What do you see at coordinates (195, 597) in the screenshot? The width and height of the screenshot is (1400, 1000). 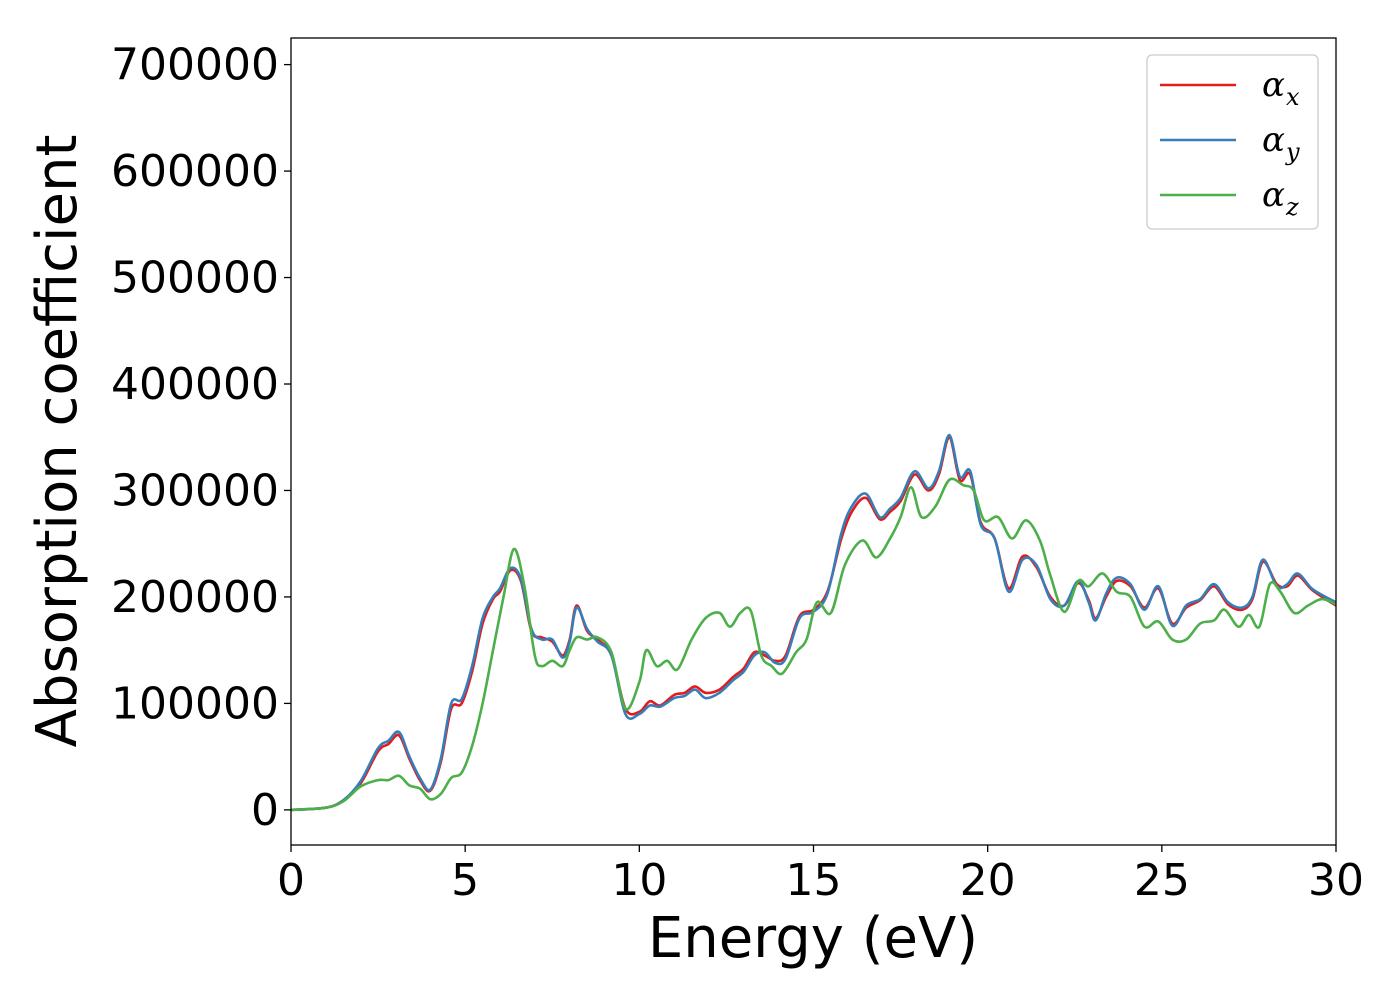 I see `y-tick-label: 200000` at bounding box center [195, 597].